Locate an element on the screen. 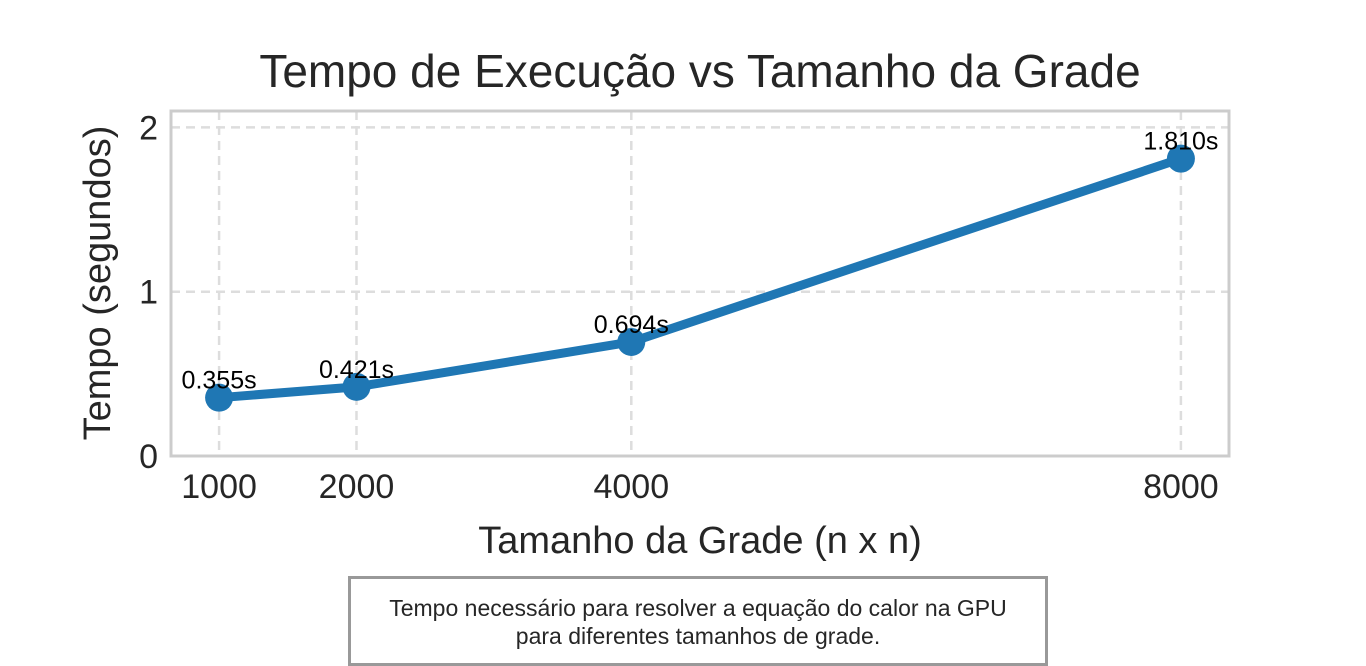  data-label: 0.355s is located at coordinates (219, 381).